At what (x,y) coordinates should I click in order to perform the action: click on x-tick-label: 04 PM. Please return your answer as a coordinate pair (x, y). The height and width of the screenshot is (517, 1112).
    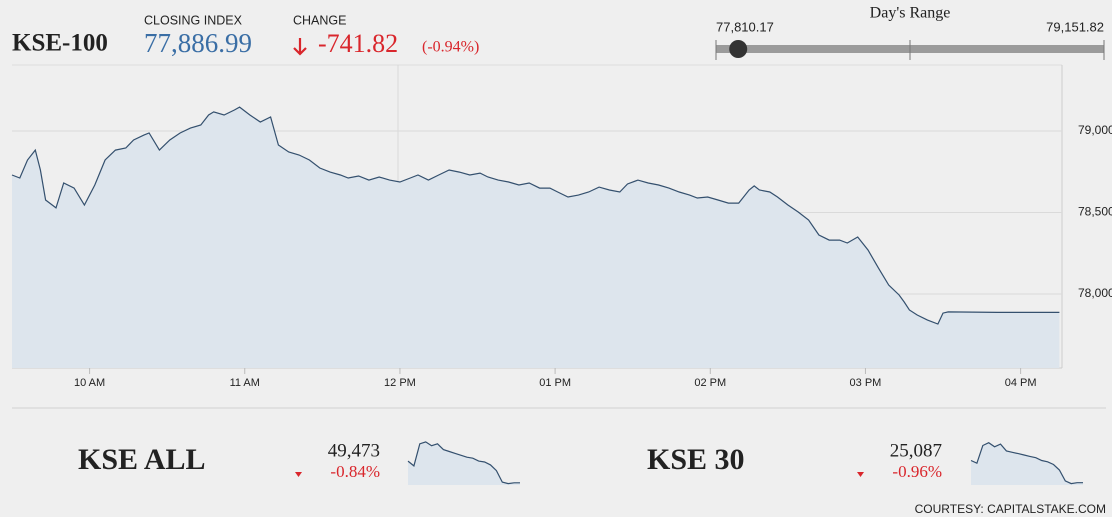
    Looking at the image, I should click on (1021, 383).